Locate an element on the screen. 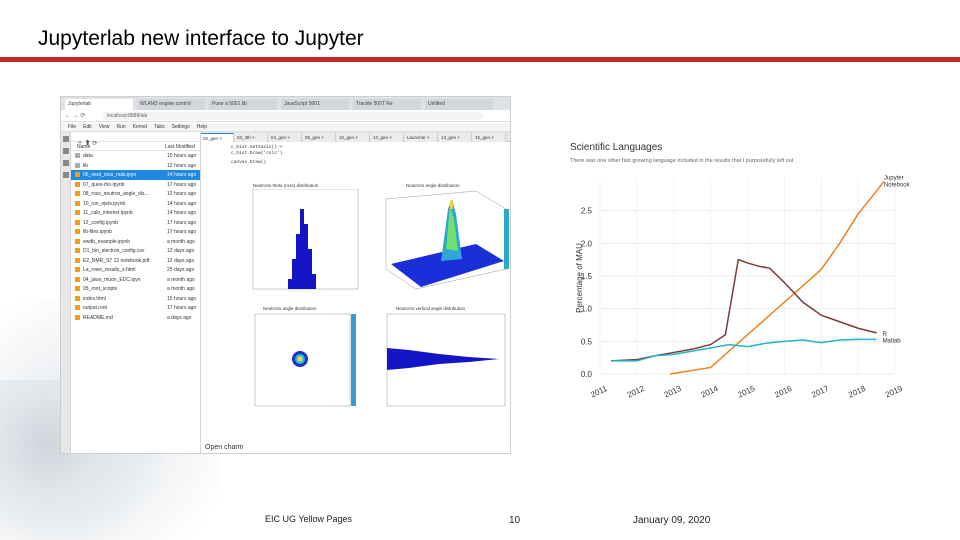  browser-tab: WLAM2 engine control is located at coordinates (171, 104).